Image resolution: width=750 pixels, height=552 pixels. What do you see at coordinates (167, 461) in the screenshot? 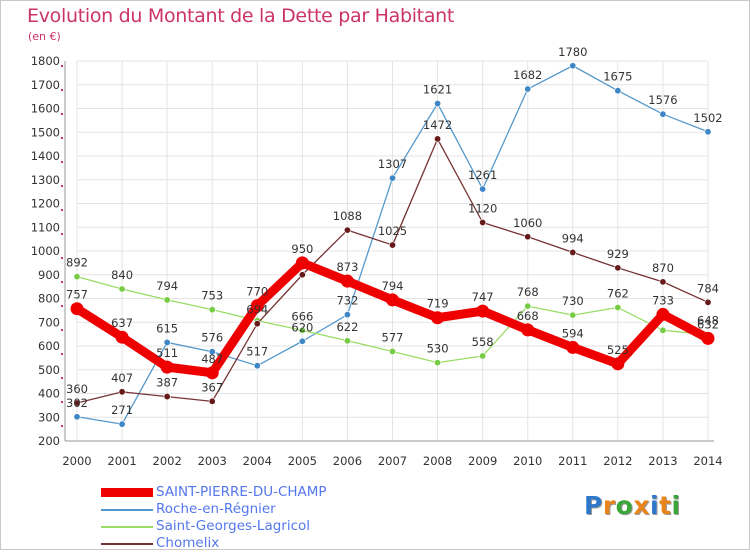
I see `x-tick-label: 2002` at bounding box center [167, 461].